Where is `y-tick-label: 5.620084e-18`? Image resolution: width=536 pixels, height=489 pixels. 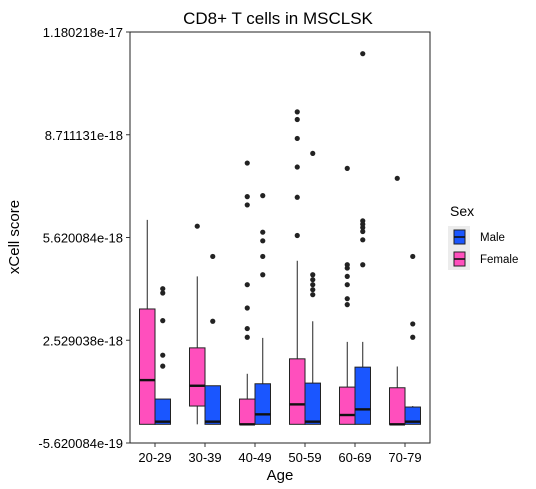 y-tick-label: 5.620084e-18 is located at coordinates (83, 238).